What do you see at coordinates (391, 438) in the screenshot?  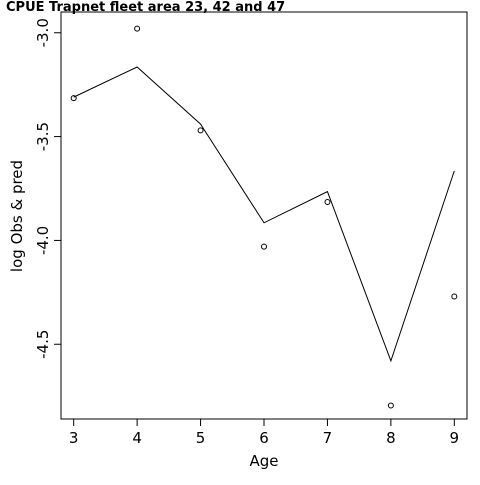 I see `x-tick-label: 8` at bounding box center [391, 438].